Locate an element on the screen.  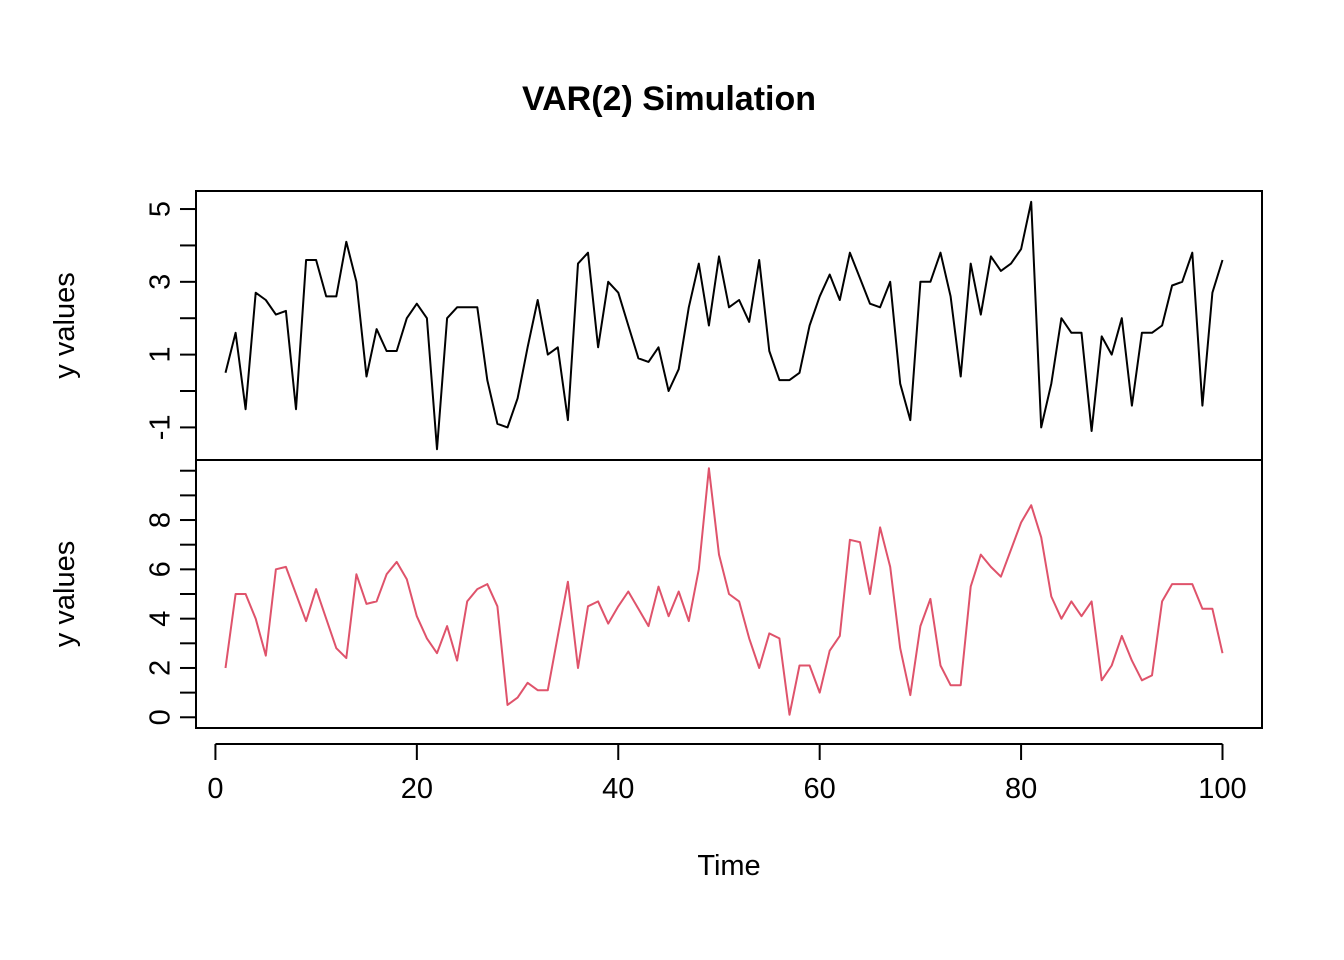
panel-2-y-tick-label: 6 is located at coordinates (161, 569).